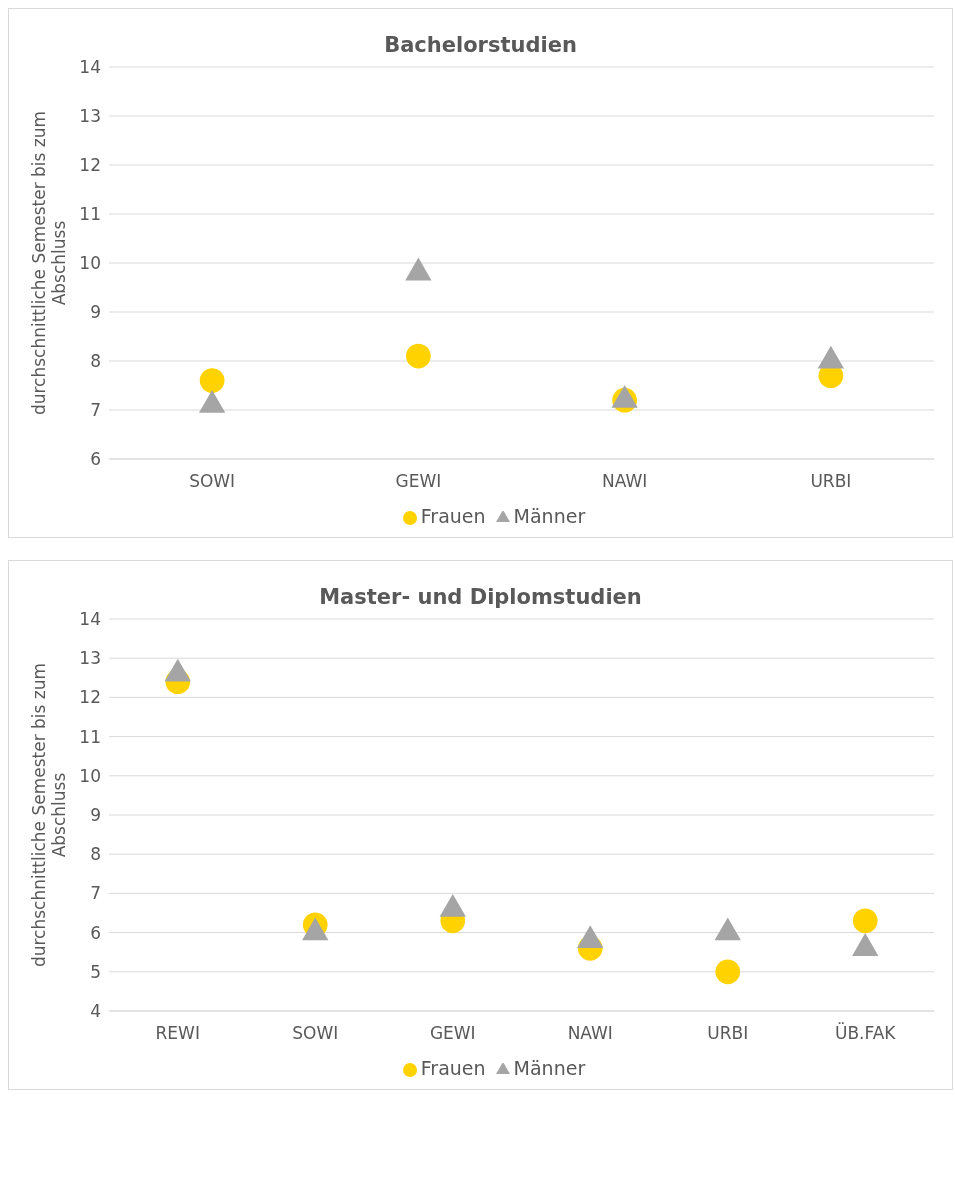 This screenshot has height=1189, width=955. Describe the element at coordinates (177, 1033) in the screenshot. I see `x-tick-label: REWI` at that location.